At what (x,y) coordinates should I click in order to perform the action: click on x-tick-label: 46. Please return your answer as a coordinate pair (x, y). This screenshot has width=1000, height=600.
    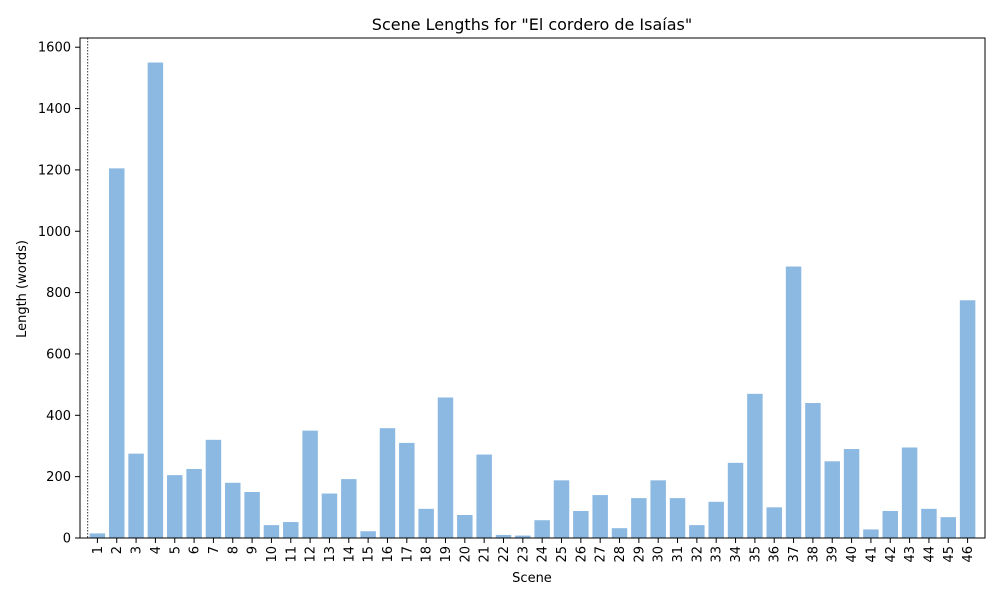
    Looking at the image, I should click on (968, 554).